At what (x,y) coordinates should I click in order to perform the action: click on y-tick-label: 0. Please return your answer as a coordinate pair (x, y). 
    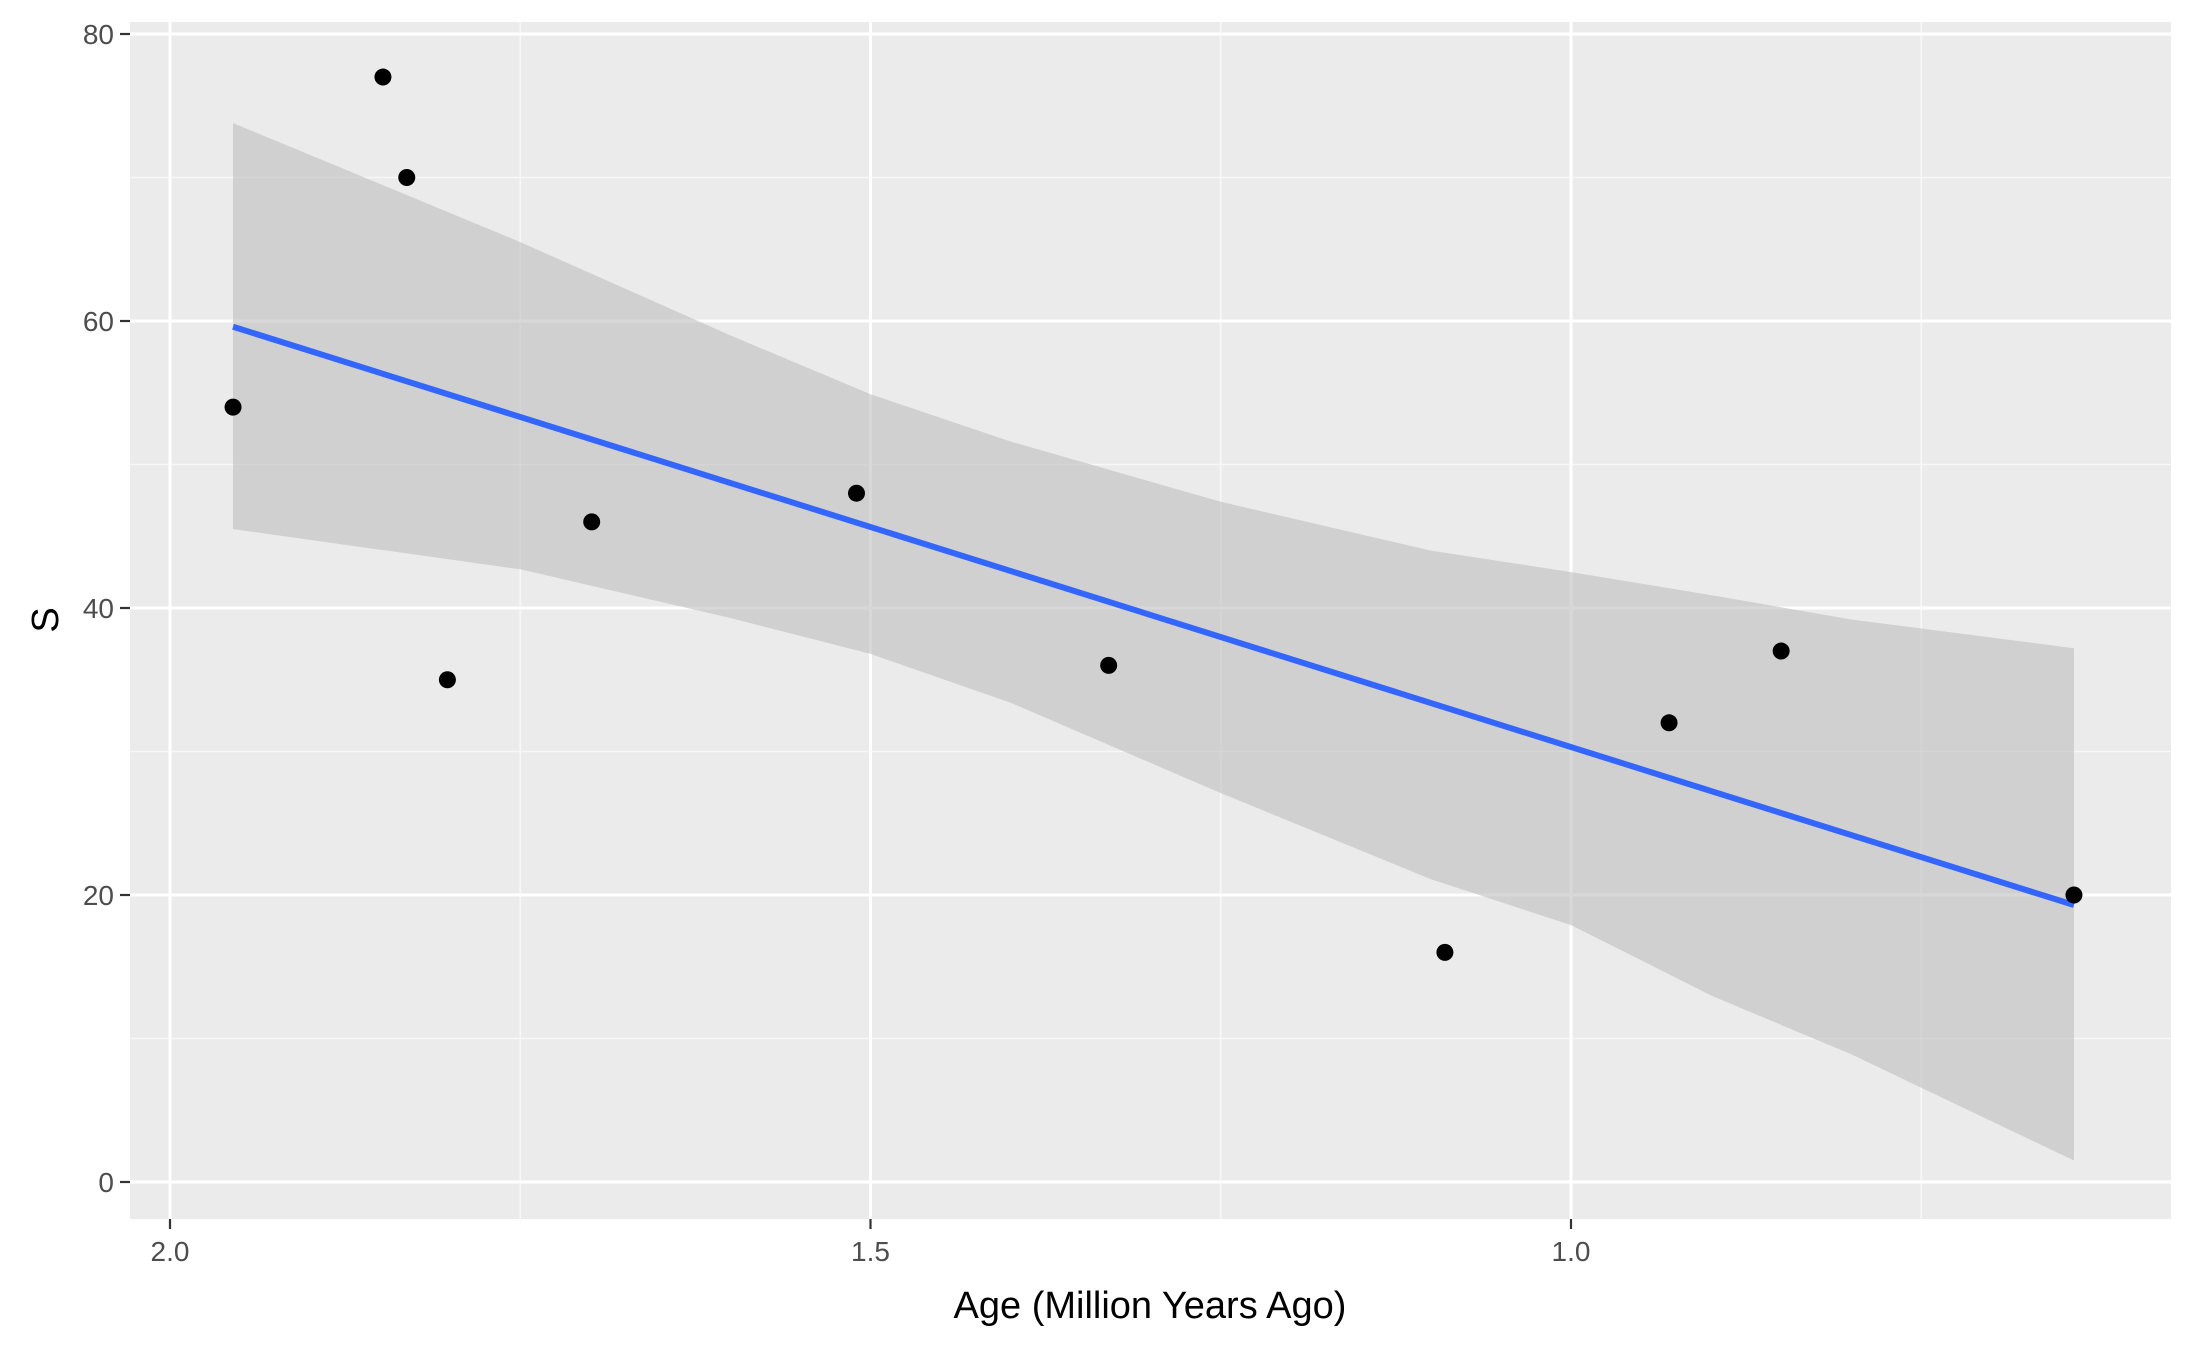
    Looking at the image, I should click on (106, 1182).